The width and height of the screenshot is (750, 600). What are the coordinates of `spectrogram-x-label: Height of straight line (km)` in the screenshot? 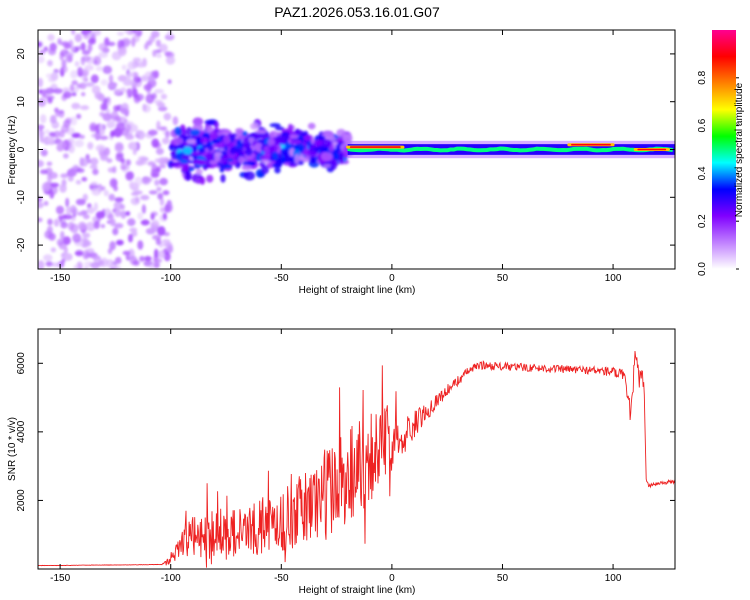 It's located at (357, 290).